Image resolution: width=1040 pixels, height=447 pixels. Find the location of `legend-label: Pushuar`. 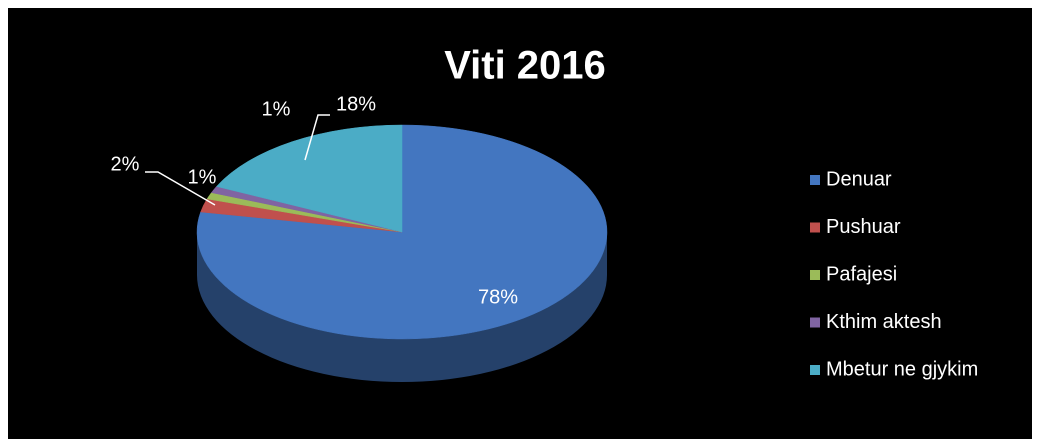

legend-label: Pushuar is located at coordinates (863, 227).